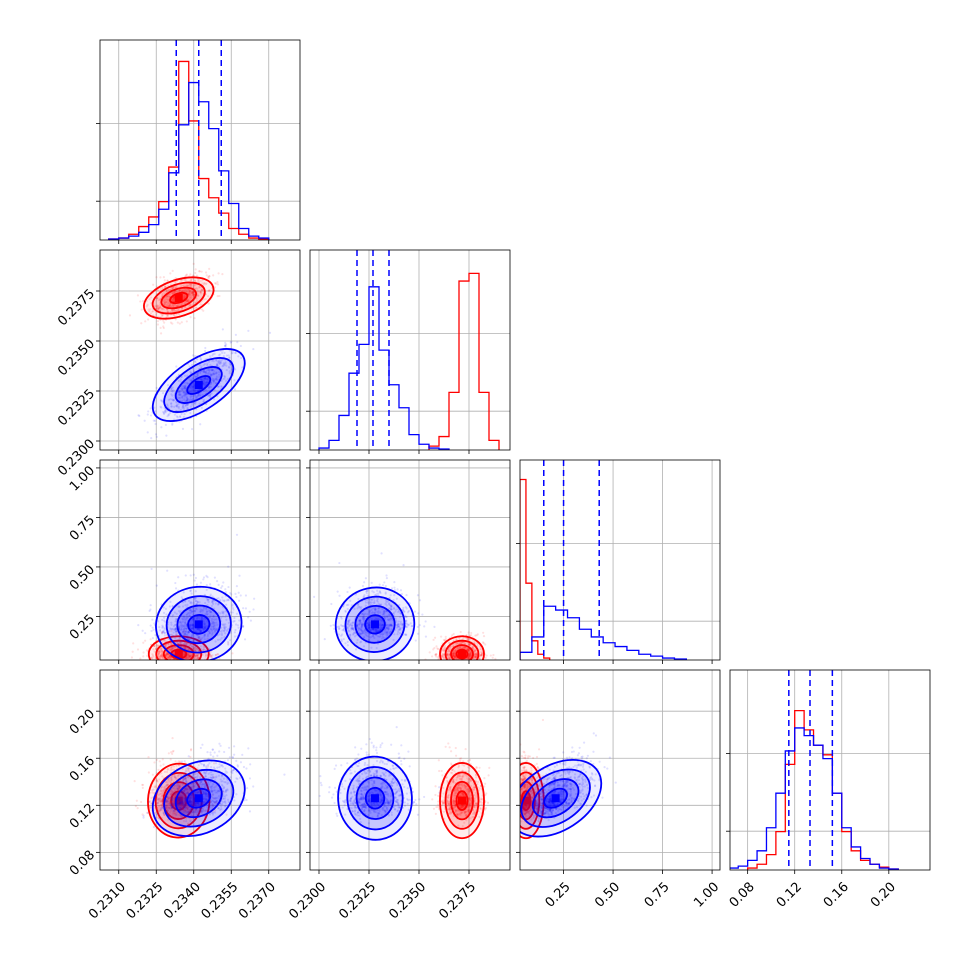  I want to click on density-peak, so click(198, 385).